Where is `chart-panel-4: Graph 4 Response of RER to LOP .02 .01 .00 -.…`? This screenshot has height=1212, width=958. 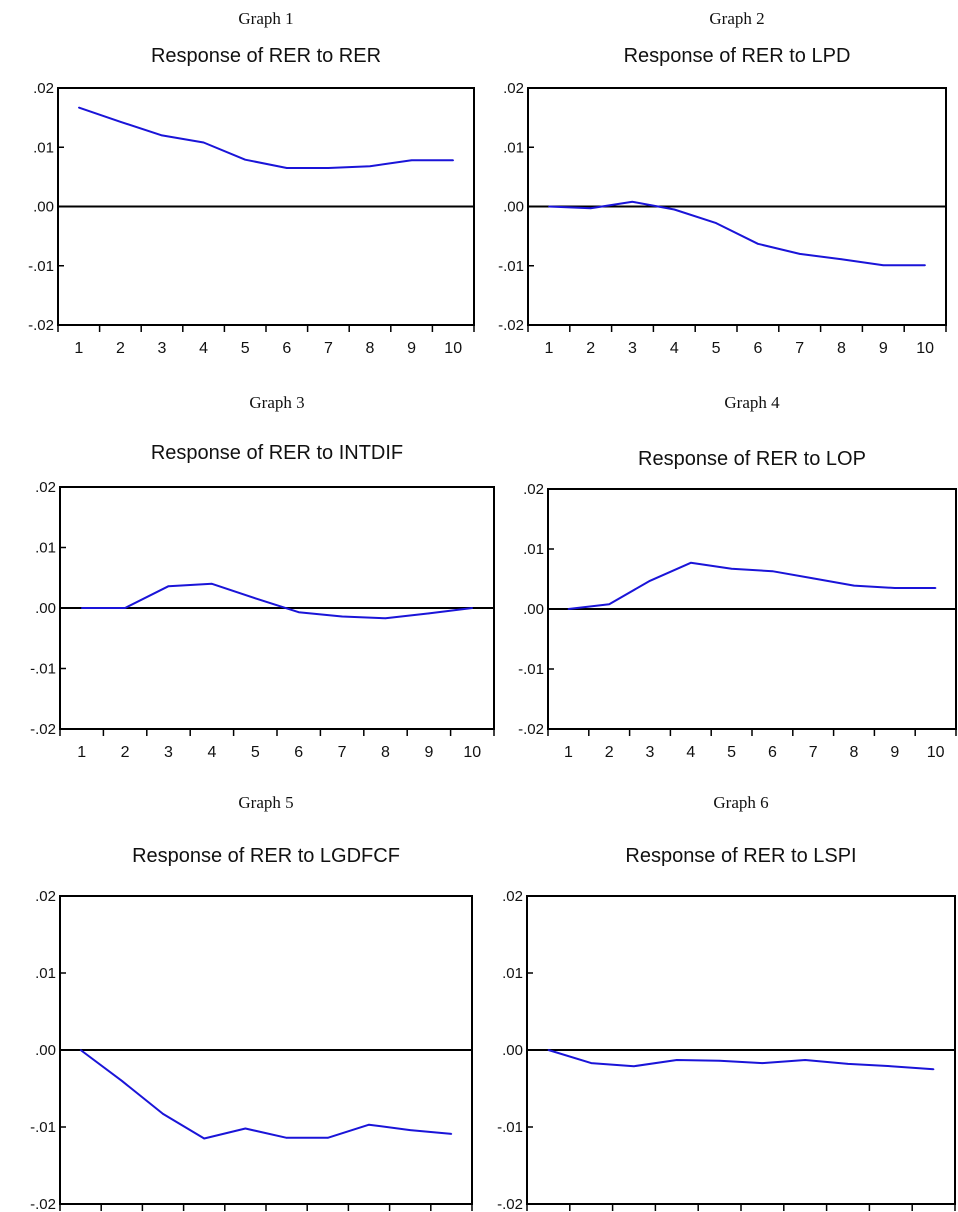 chart-panel-4: Graph 4 Response of RER to LOP .02 .01 .00 -.… is located at coordinates (737, 577).